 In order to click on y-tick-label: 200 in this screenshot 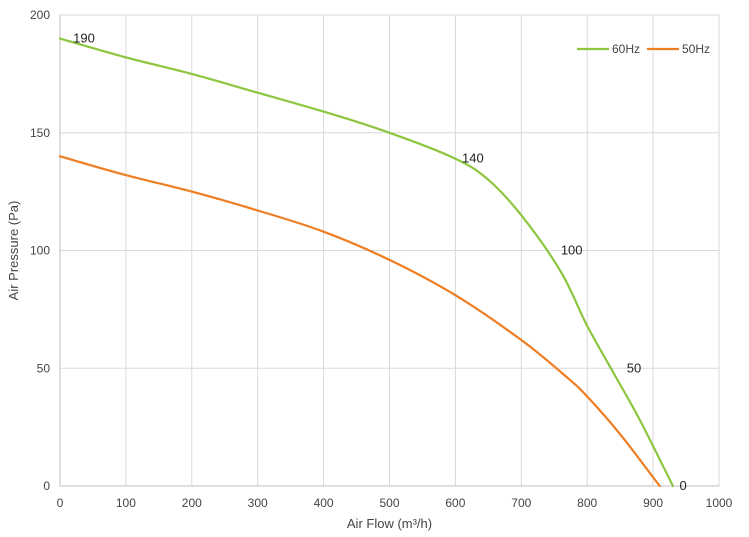, I will do `click(40, 15)`.